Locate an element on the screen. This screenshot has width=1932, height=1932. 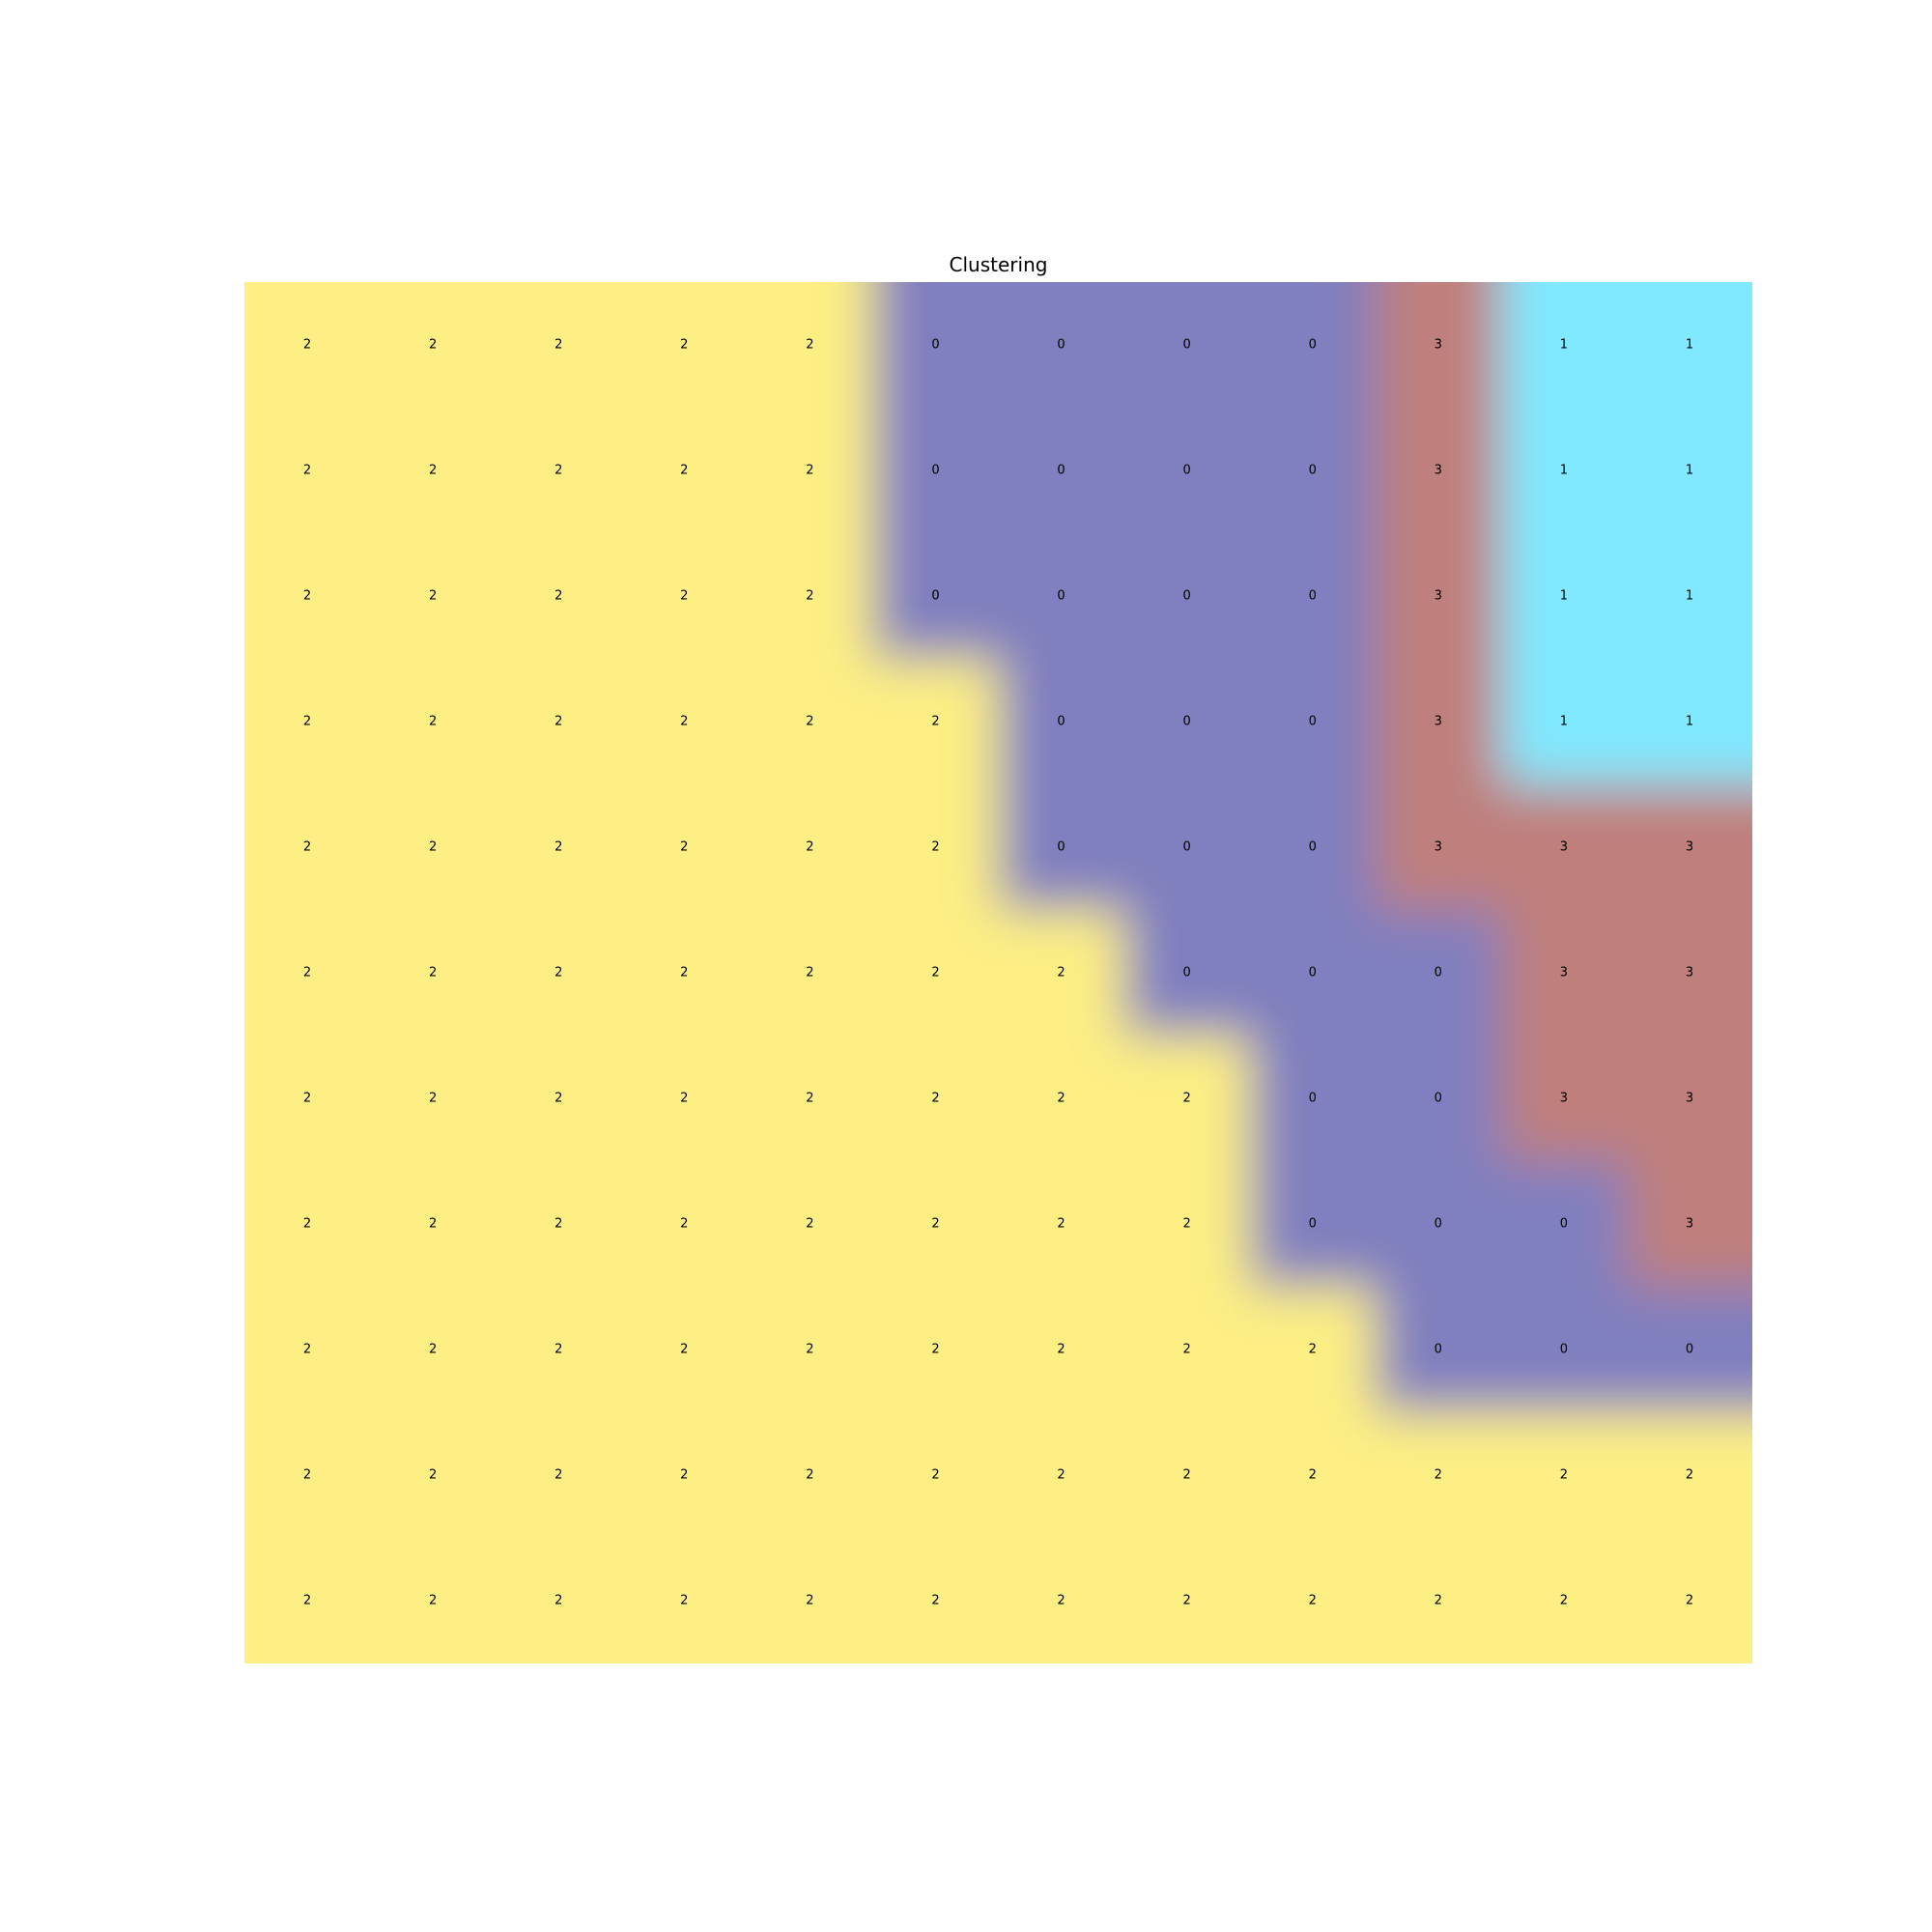
cell-value-label: 1 is located at coordinates (1564, 471).